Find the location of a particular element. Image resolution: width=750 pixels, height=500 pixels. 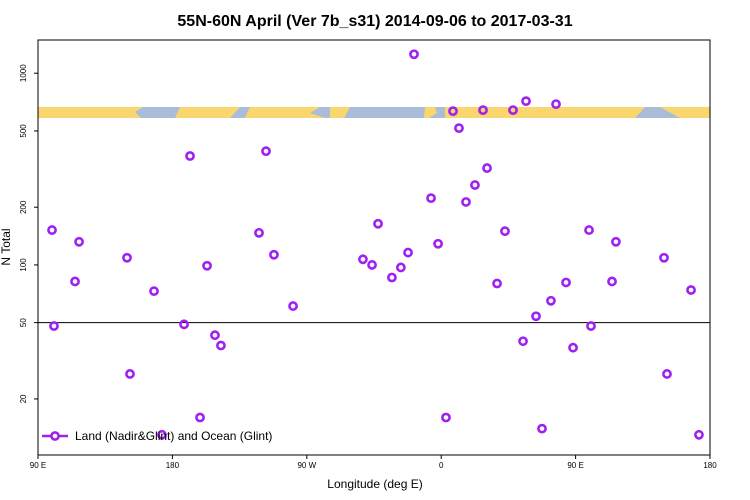

y-tick-label: 20 is located at coordinates (23, 398).